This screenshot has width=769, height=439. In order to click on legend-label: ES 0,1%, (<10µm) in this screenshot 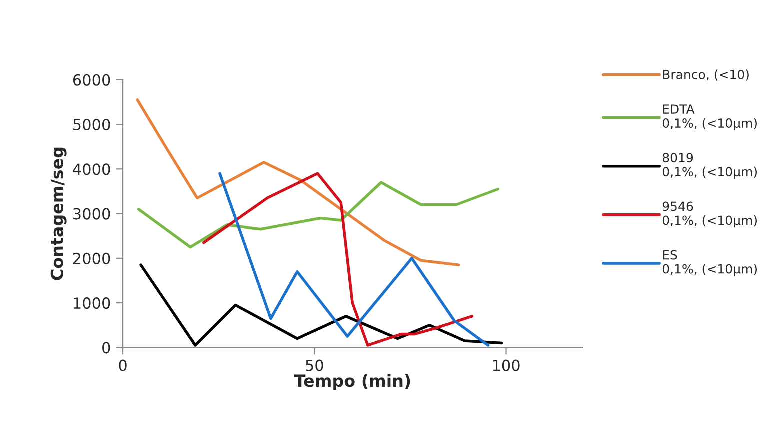, I will do `click(709, 263)`.